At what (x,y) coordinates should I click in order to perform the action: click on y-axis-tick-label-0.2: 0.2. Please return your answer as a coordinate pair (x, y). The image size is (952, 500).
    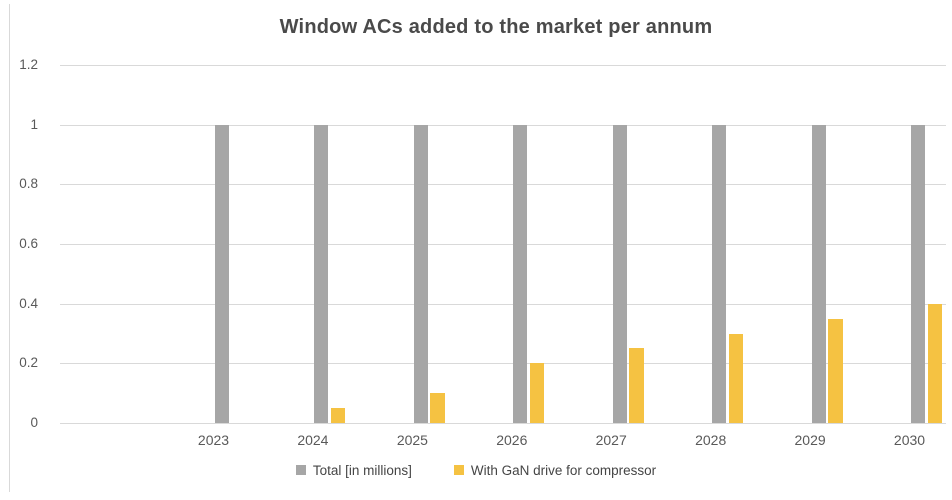
    Looking at the image, I should click on (28, 363).